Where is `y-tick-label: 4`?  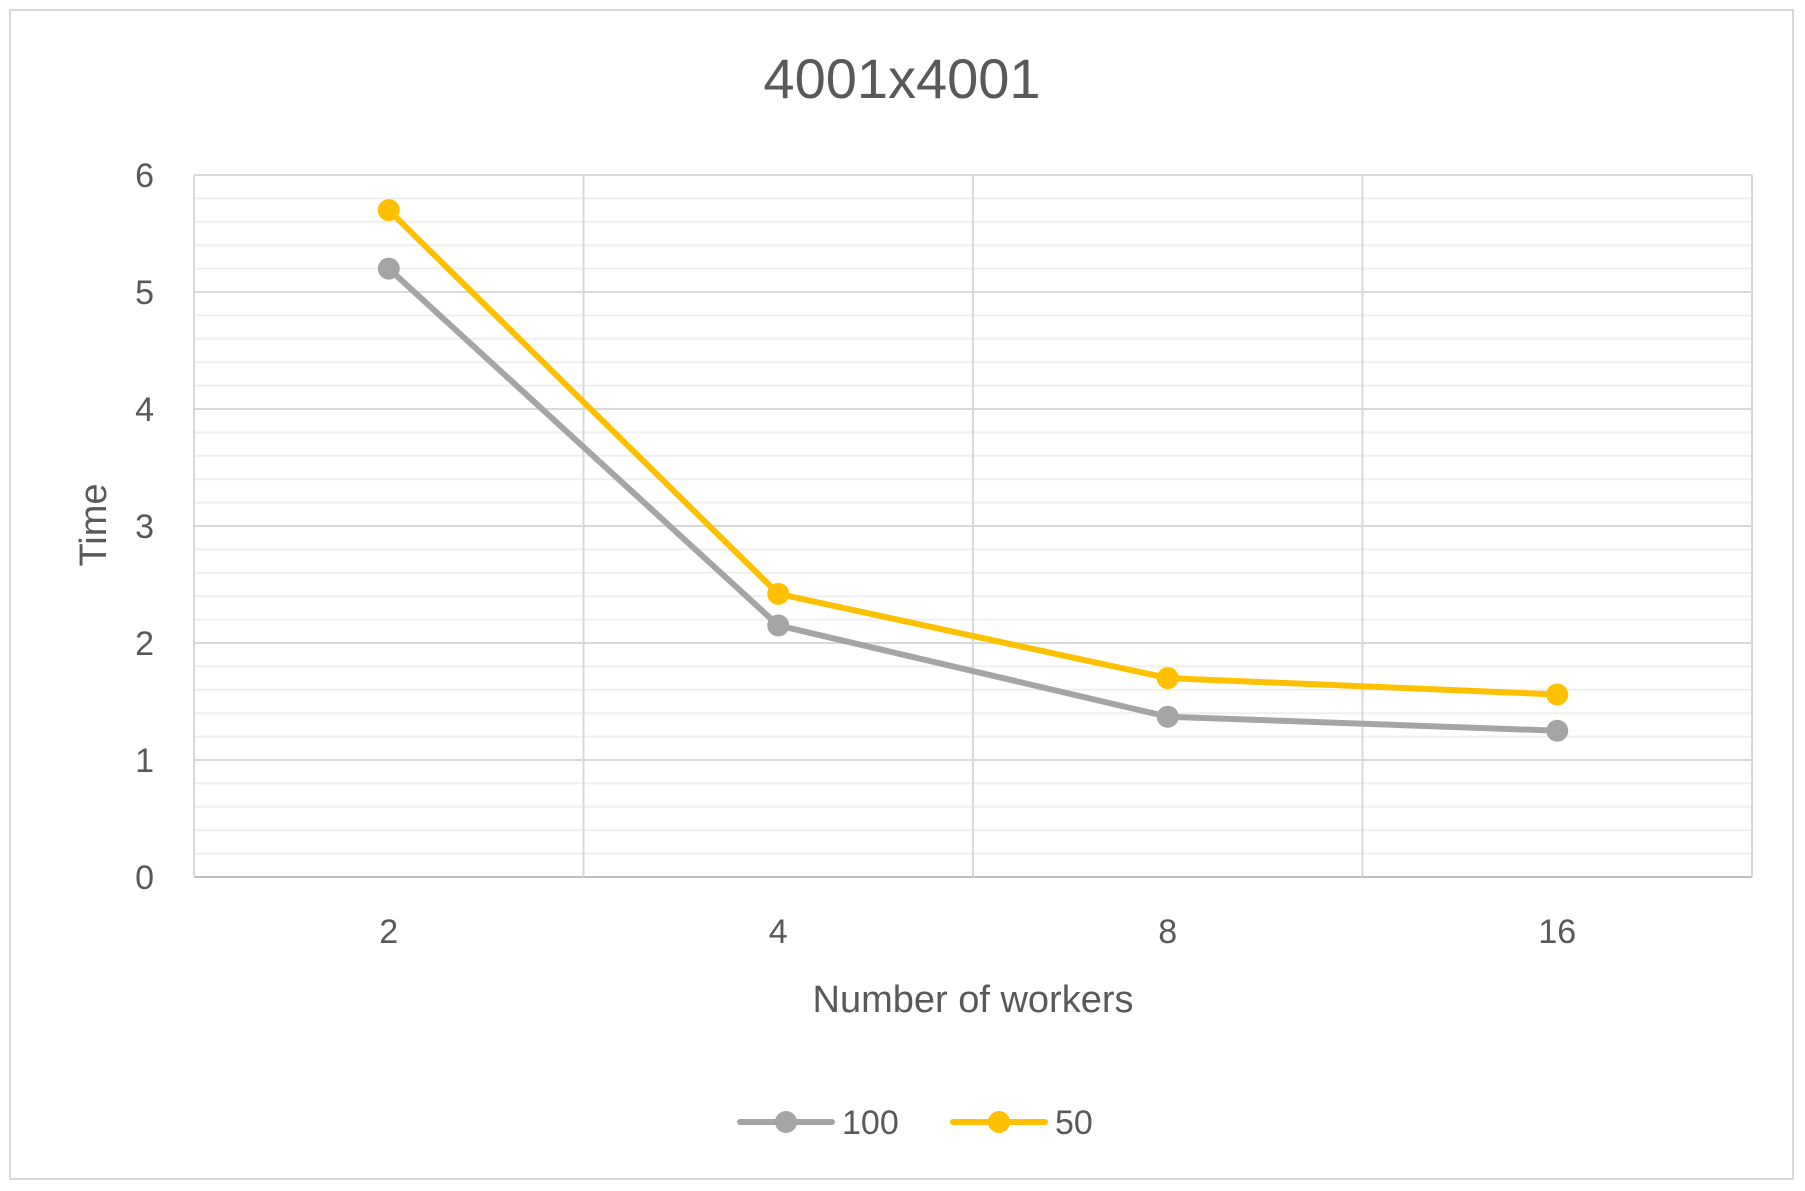
y-tick-label: 4 is located at coordinates (144, 410).